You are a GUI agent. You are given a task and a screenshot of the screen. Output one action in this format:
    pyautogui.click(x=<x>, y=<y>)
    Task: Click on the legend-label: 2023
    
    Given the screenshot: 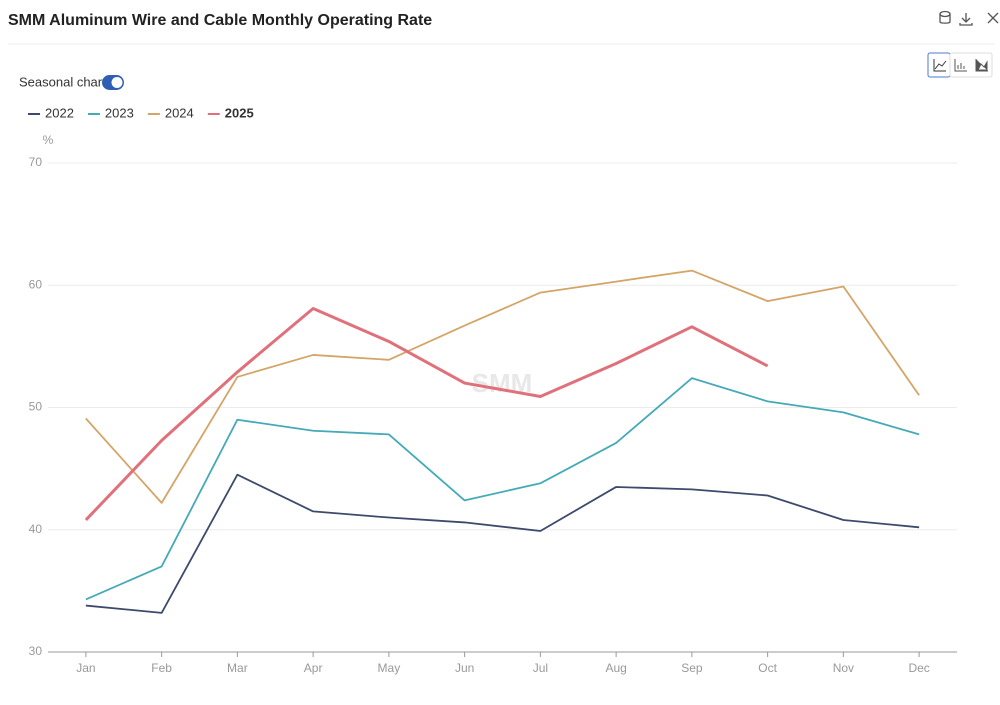 What is the action you would take?
    pyautogui.click(x=119, y=112)
    